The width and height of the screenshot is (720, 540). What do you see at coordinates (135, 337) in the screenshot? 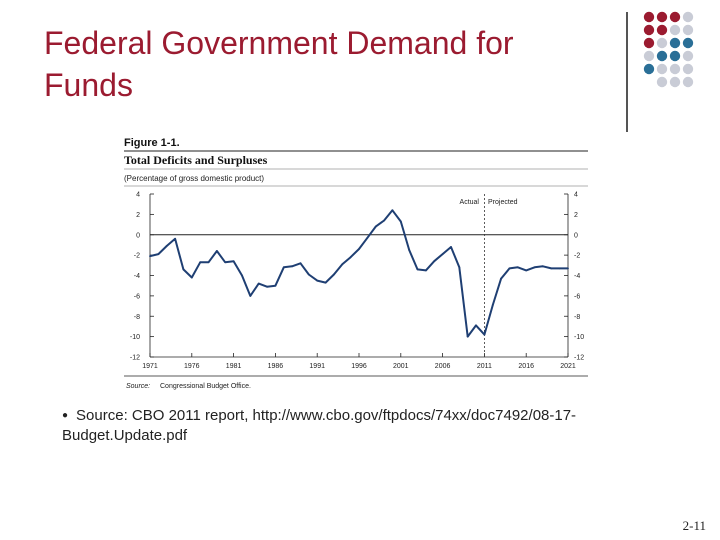
I see `y-tick-label-left: -10` at bounding box center [135, 337].